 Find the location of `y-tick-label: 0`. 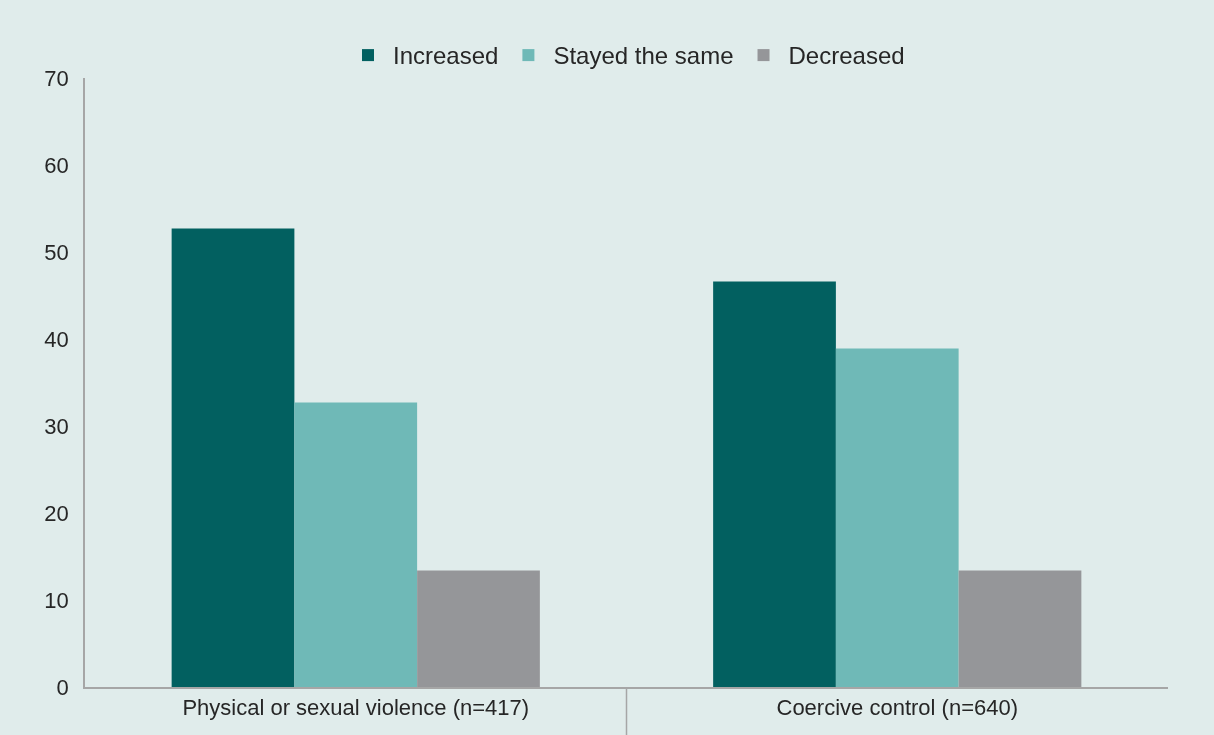

y-tick-label: 0 is located at coordinates (62, 687).